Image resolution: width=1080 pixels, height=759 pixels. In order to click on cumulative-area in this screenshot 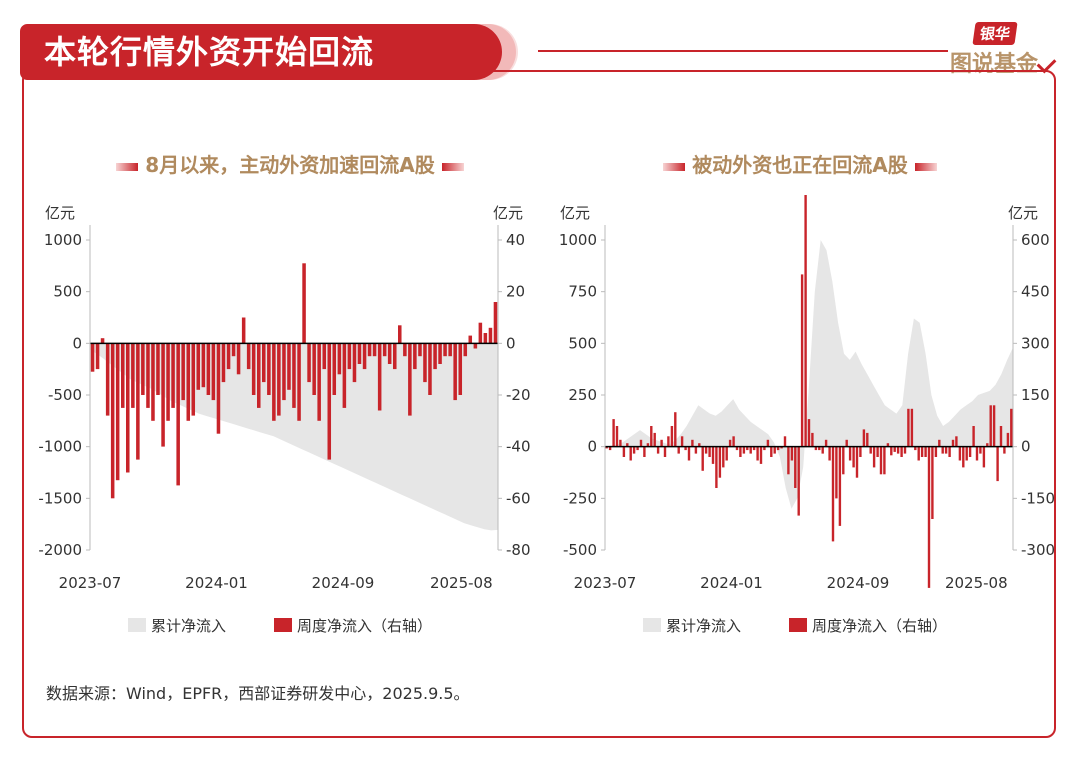, I will do `click(809, 374)`.